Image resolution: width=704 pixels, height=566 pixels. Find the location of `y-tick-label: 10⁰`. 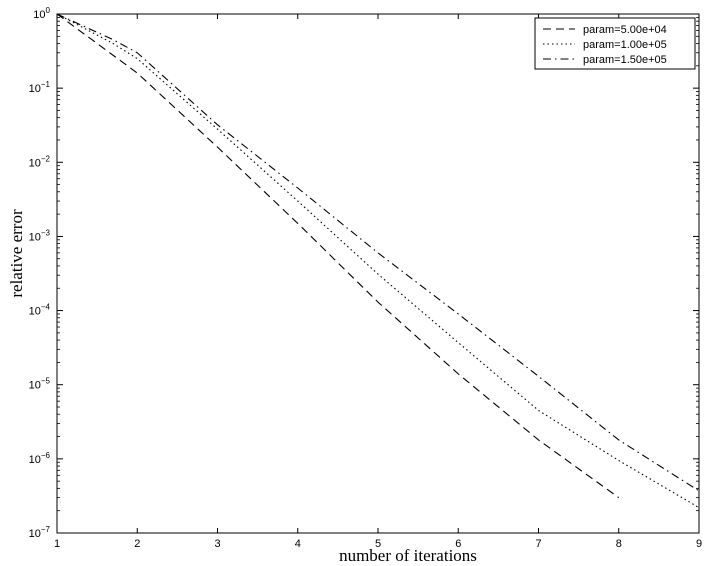

y-tick-label: 10⁰ is located at coordinates (41, 13).